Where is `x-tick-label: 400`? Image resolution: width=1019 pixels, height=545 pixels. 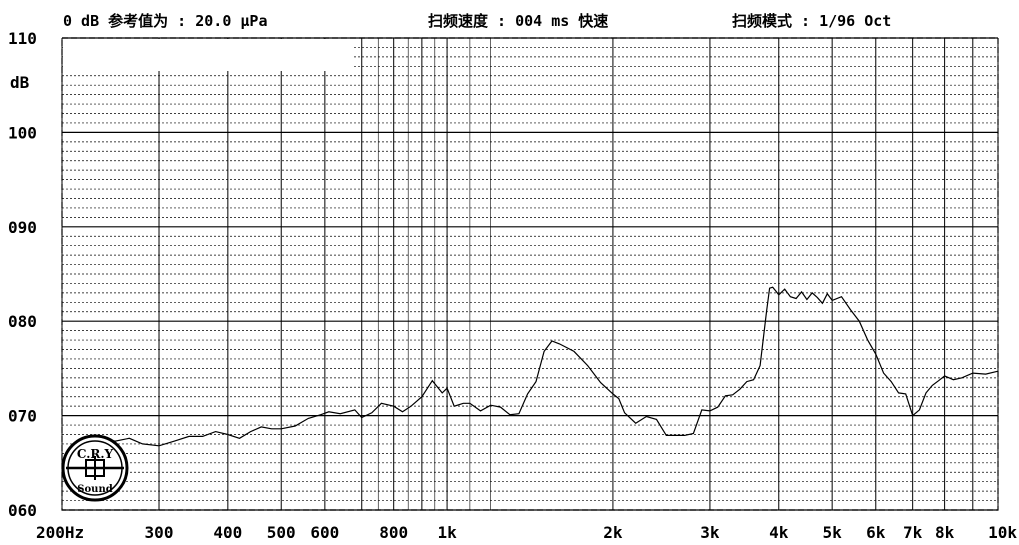
x-tick-label: 400 is located at coordinates (227, 532).